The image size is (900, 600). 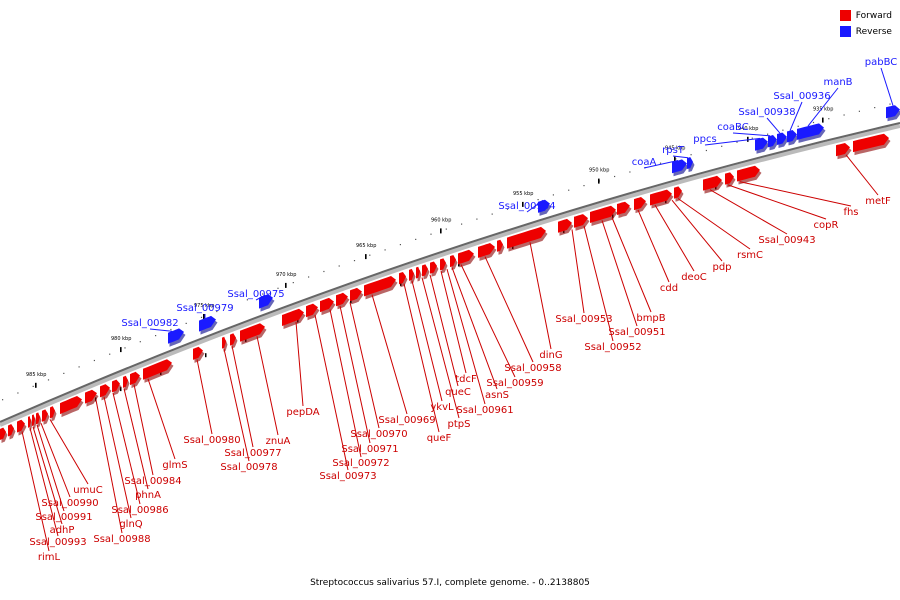 I want to click on gene-label: Ssal_00952, so click(x=612, y=347).